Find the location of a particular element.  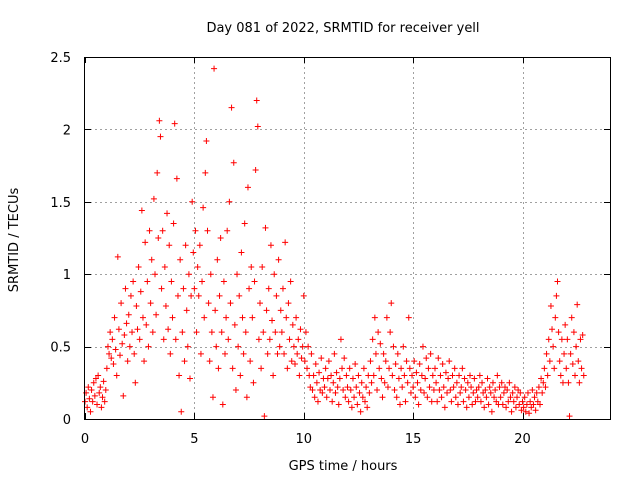

y-tick-label: 0.5 is located at coordinates (60, 348).